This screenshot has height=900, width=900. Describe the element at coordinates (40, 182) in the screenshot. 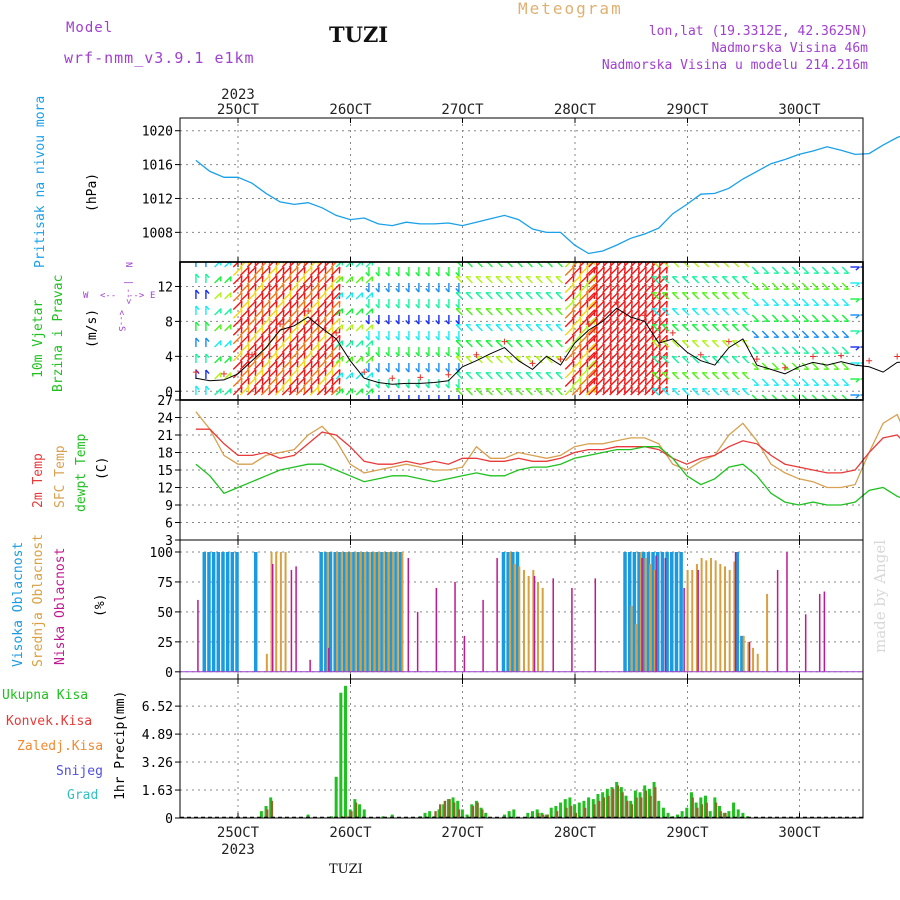

I see `pressure-ylabel: Pritisak na nivou mora` at that location.